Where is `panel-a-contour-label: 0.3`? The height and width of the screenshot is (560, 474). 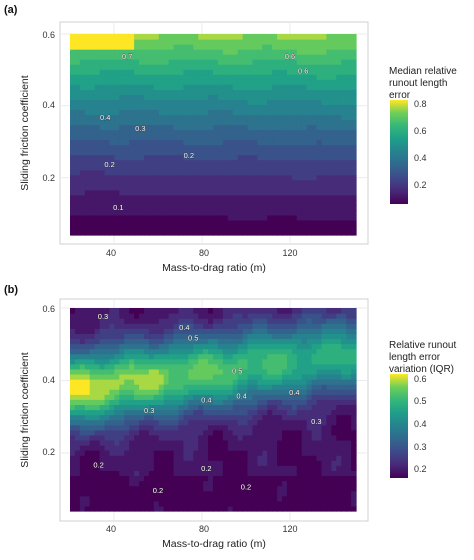
panel-a-contour-label: 0.3 is located at coordinates (140, 128).